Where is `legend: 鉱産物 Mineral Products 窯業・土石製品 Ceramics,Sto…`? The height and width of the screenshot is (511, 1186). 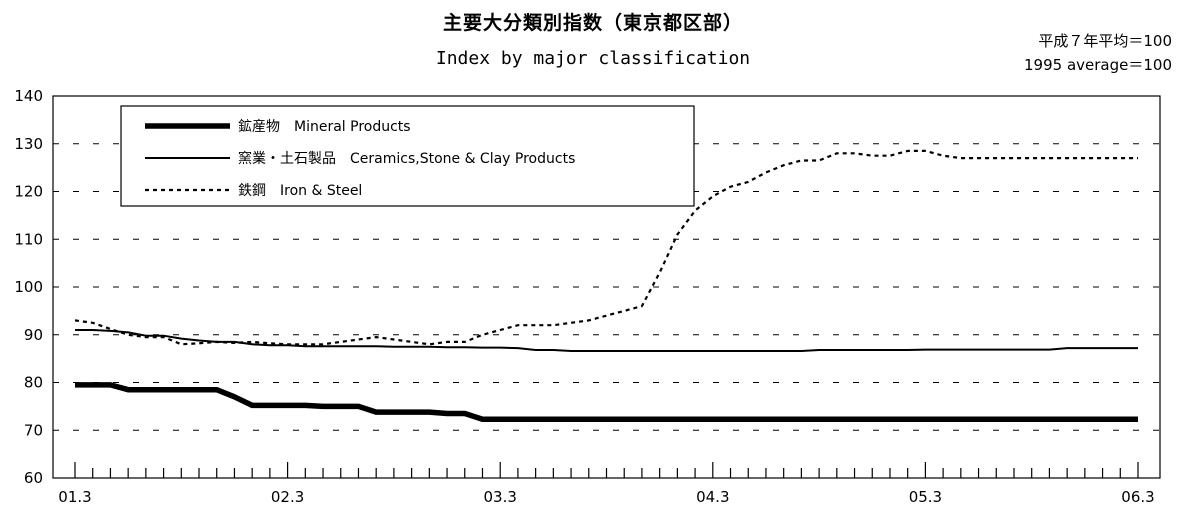
legend: 鉱産物 Mineral Products 窯業・土石製品 Ceramics,Sto… is located at coordinates (407, 156).